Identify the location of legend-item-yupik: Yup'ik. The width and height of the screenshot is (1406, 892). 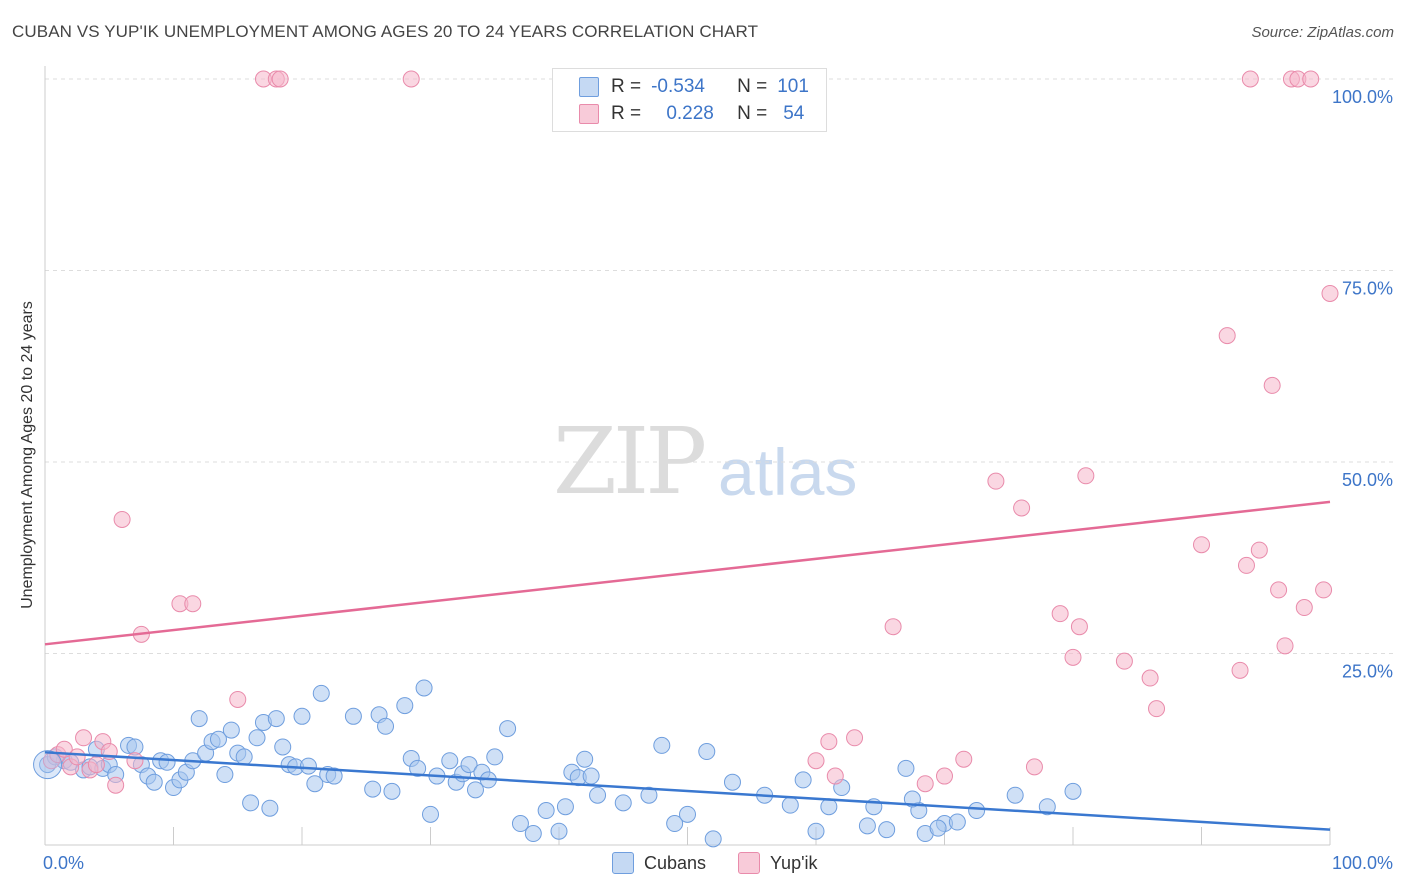
(778, 863).